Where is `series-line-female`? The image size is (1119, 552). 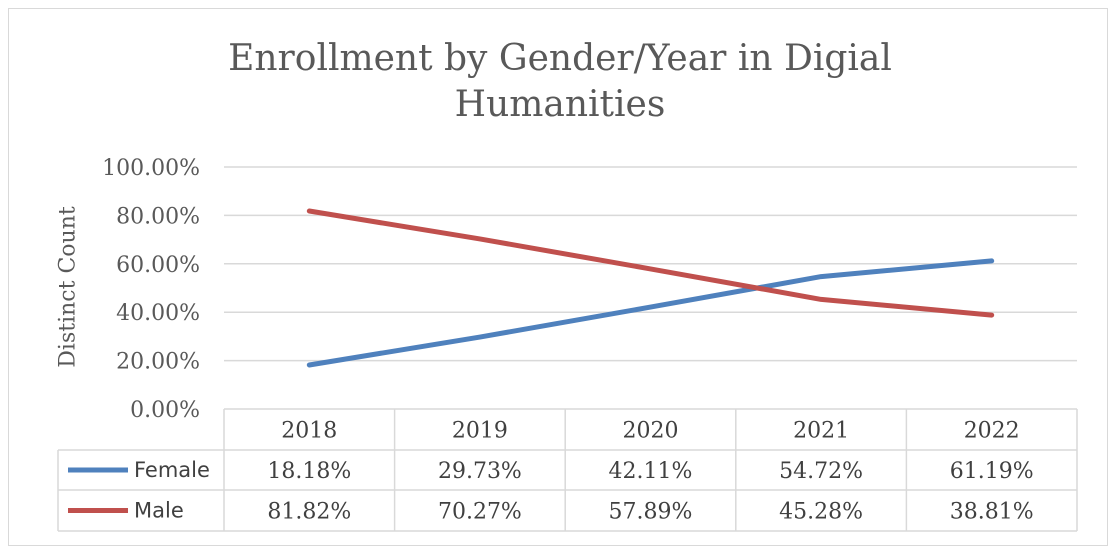
series-line-female is located at coordinates (650, 313).